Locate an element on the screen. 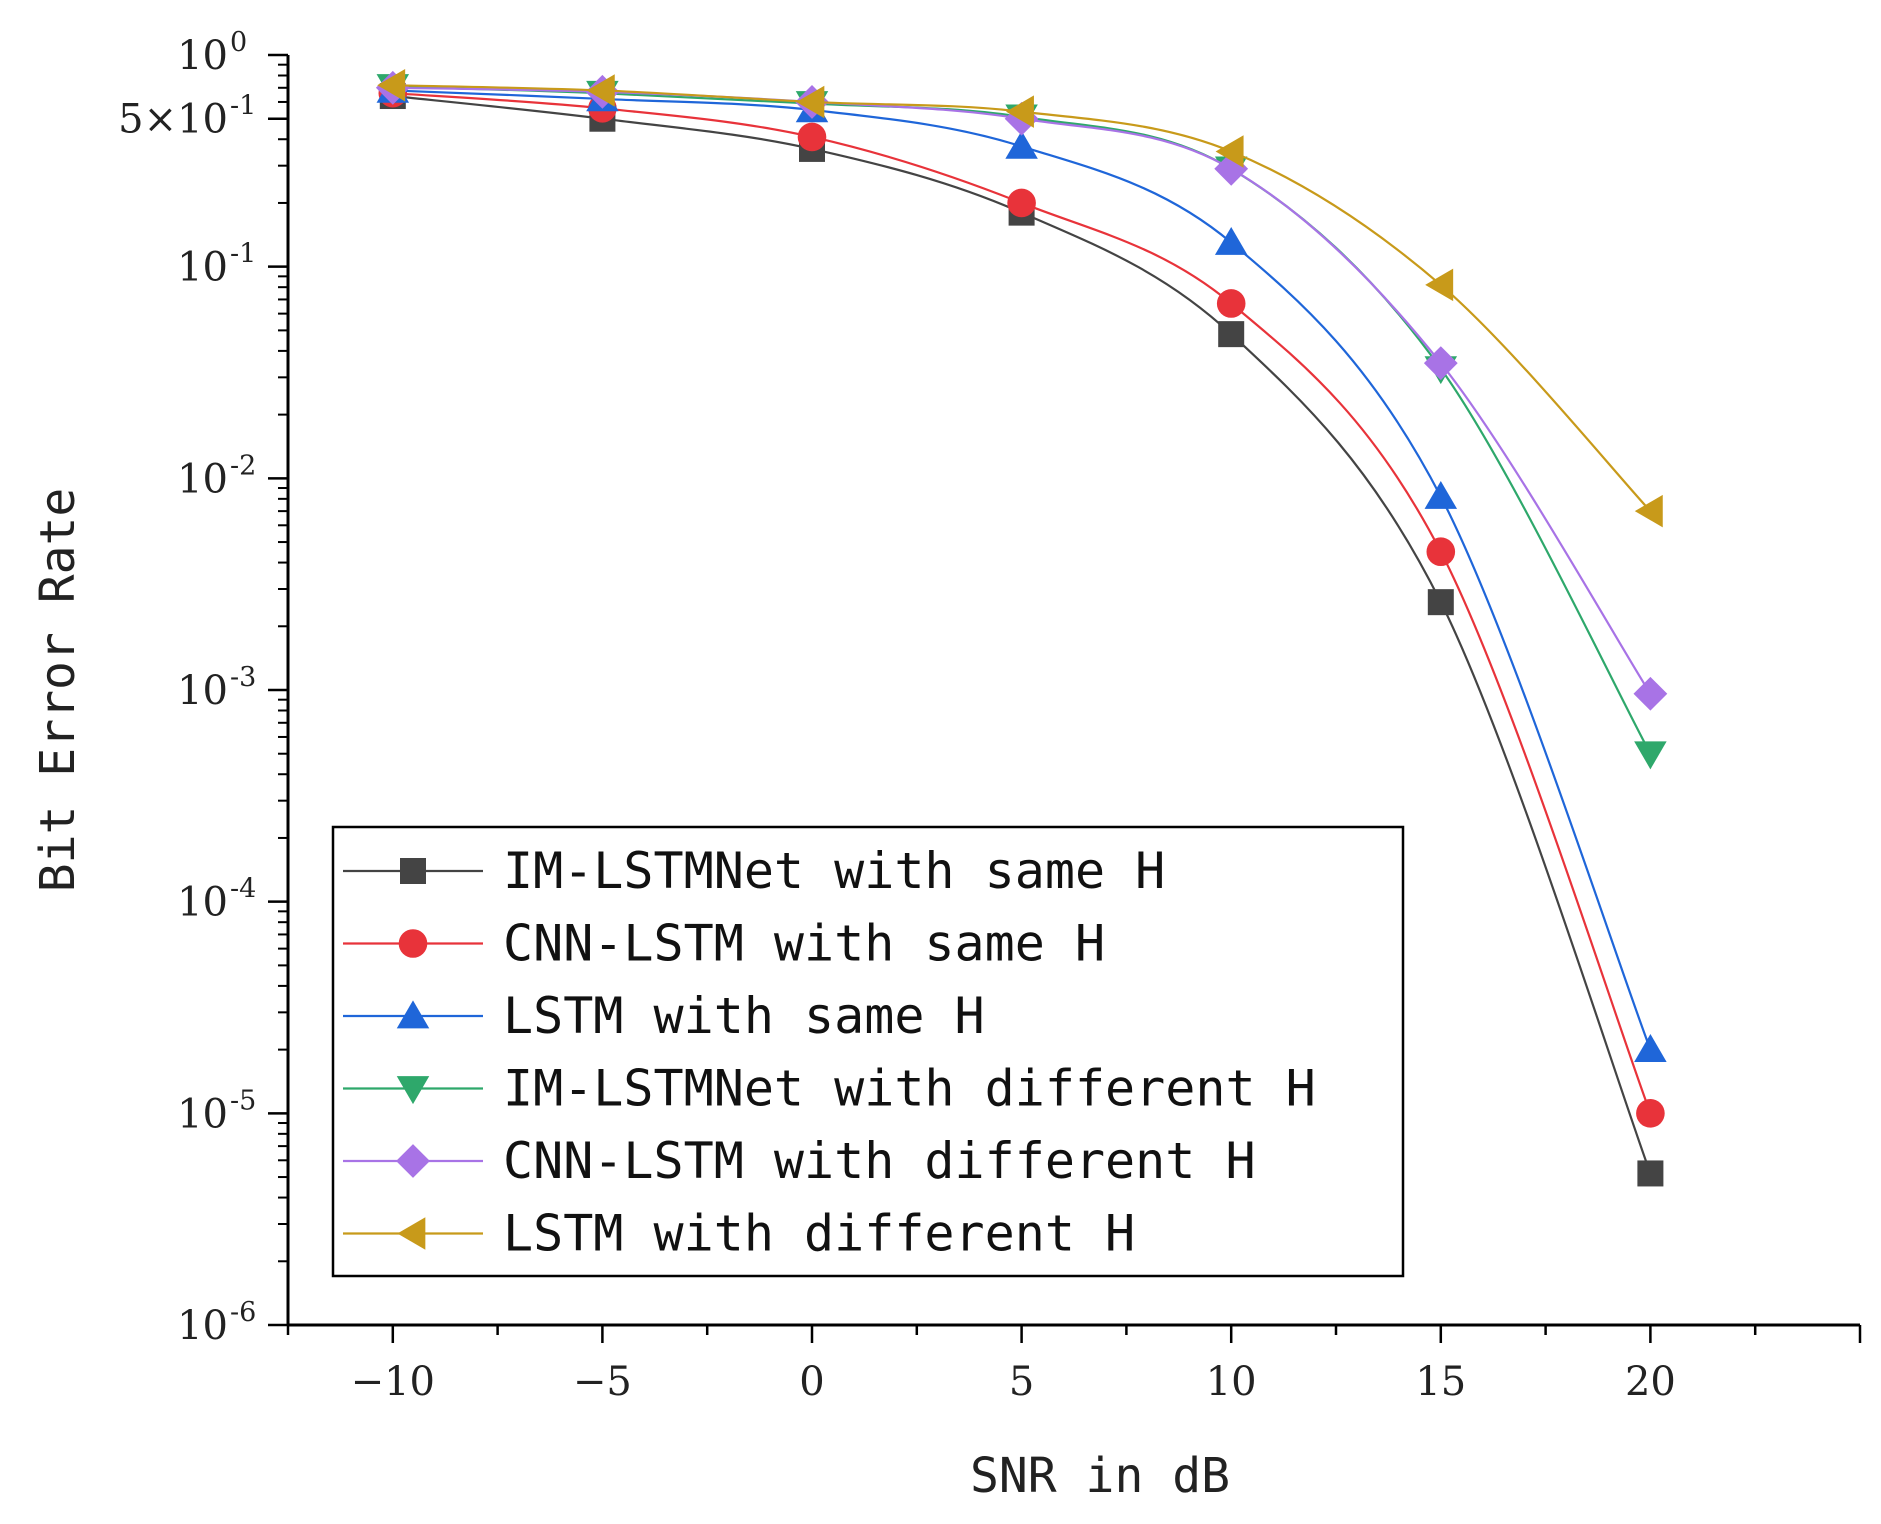  x-tick-label: −5 is located at coordinates (602, 1382).